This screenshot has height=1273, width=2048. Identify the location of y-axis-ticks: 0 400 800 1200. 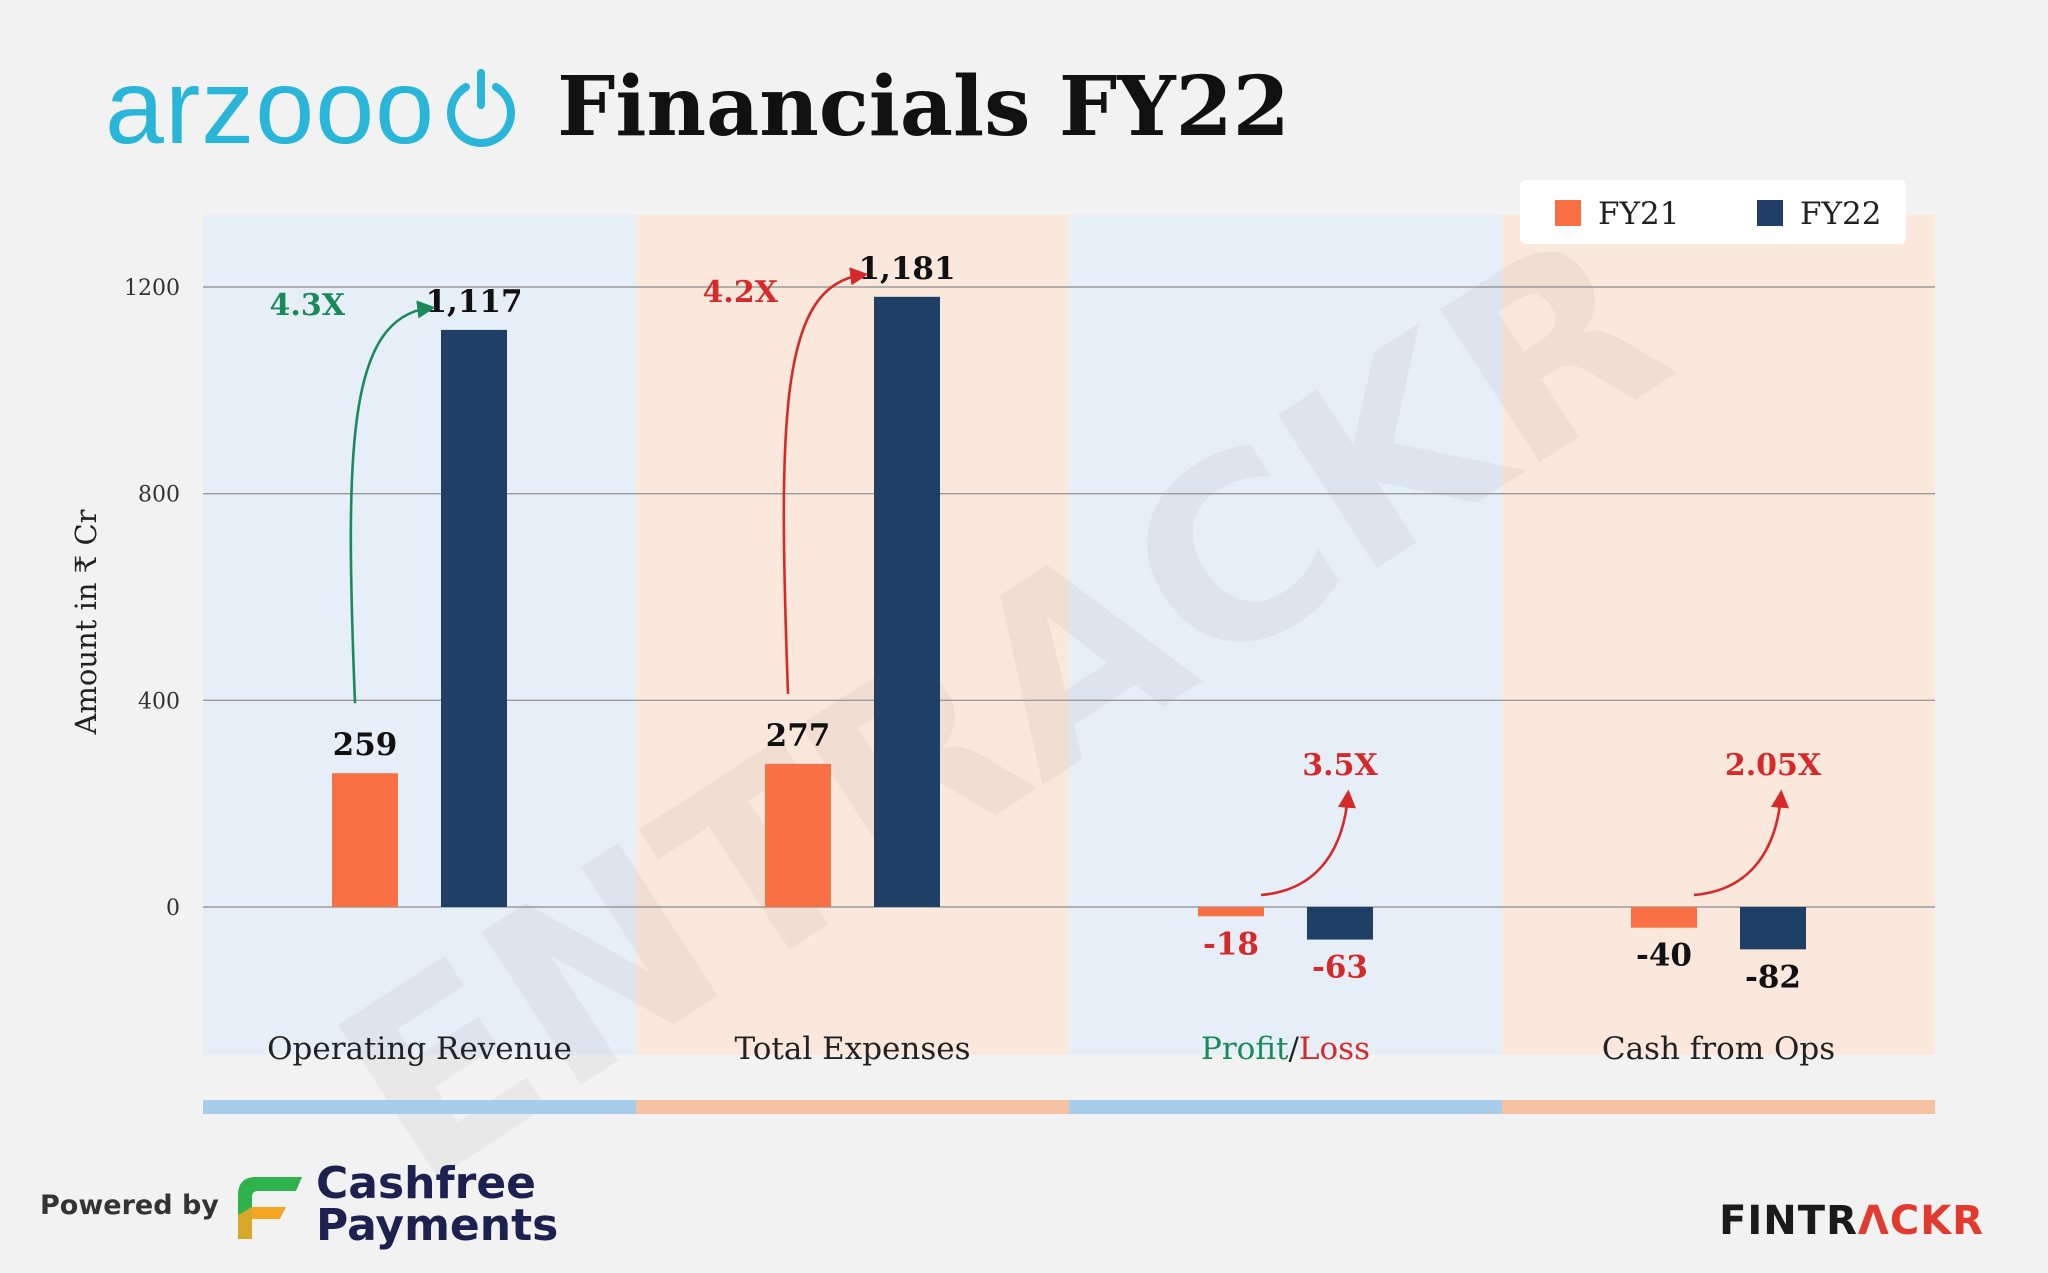
(152, 598).